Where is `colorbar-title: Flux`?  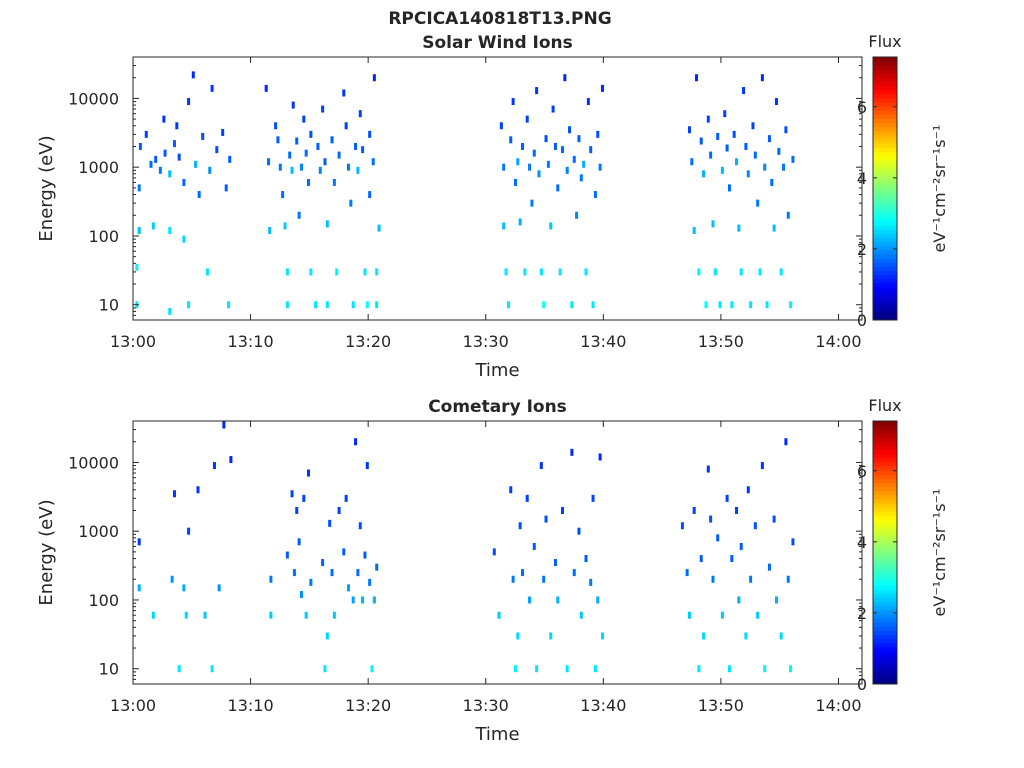 colorbar-title: Flux is located at coordinates (884, 405).